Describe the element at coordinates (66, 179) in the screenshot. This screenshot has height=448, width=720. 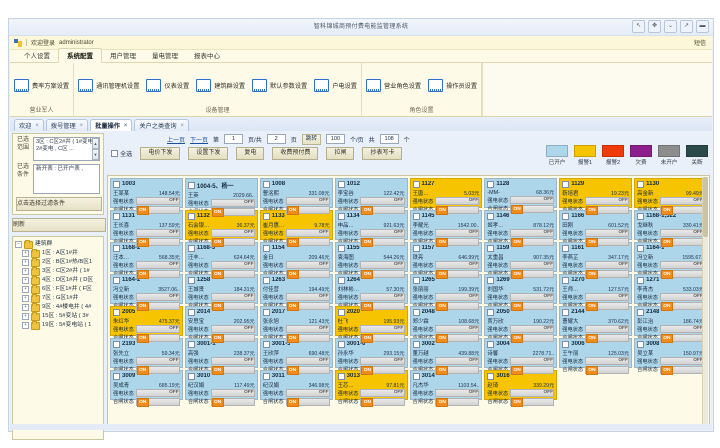
I see `condition-value: 新开表 : 已开户表 ,` at that location.